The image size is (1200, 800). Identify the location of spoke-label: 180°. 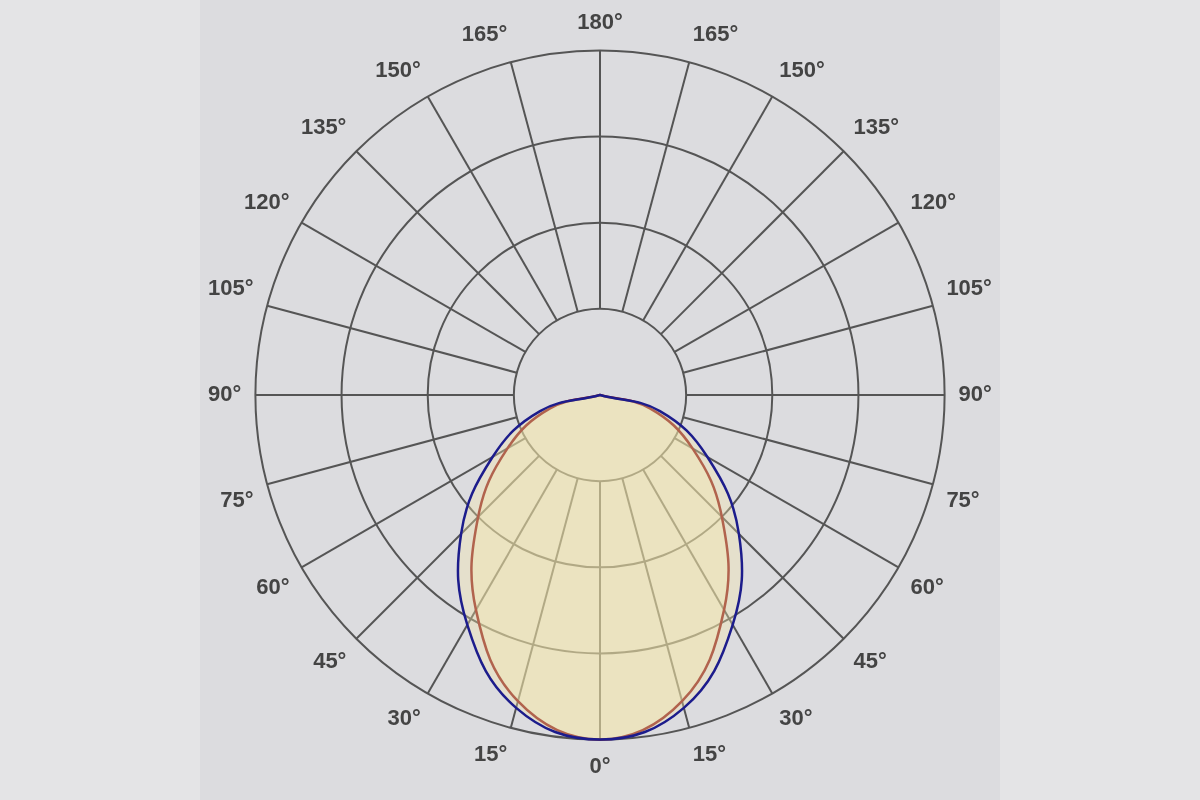
(600, 22).